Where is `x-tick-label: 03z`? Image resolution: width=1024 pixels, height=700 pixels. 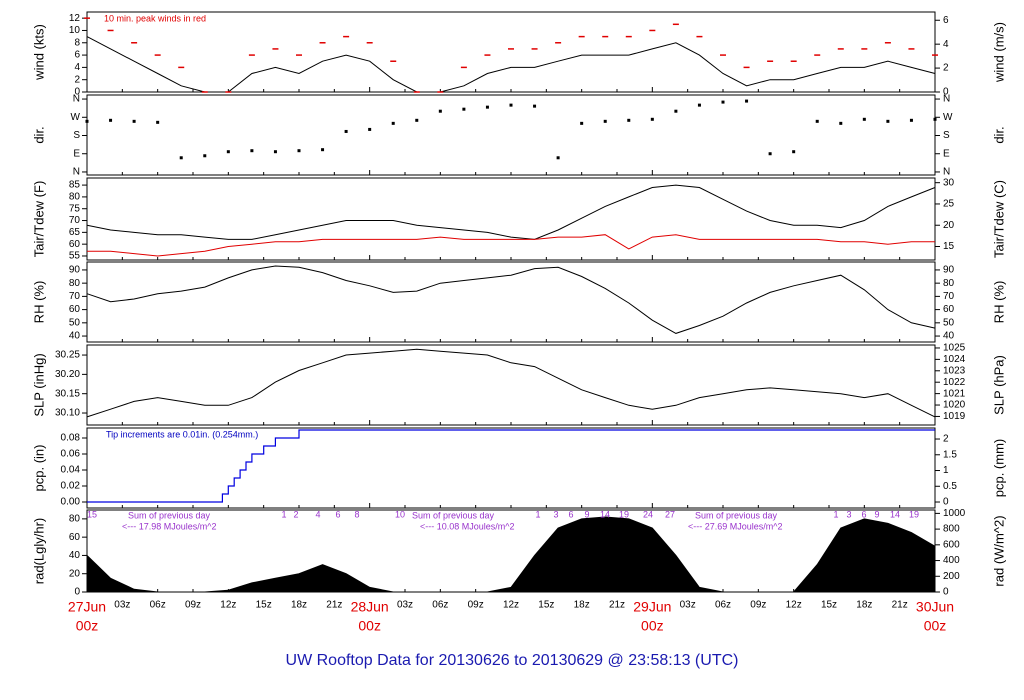
x-tick-label: 03z is located at coordinates (405, 605).